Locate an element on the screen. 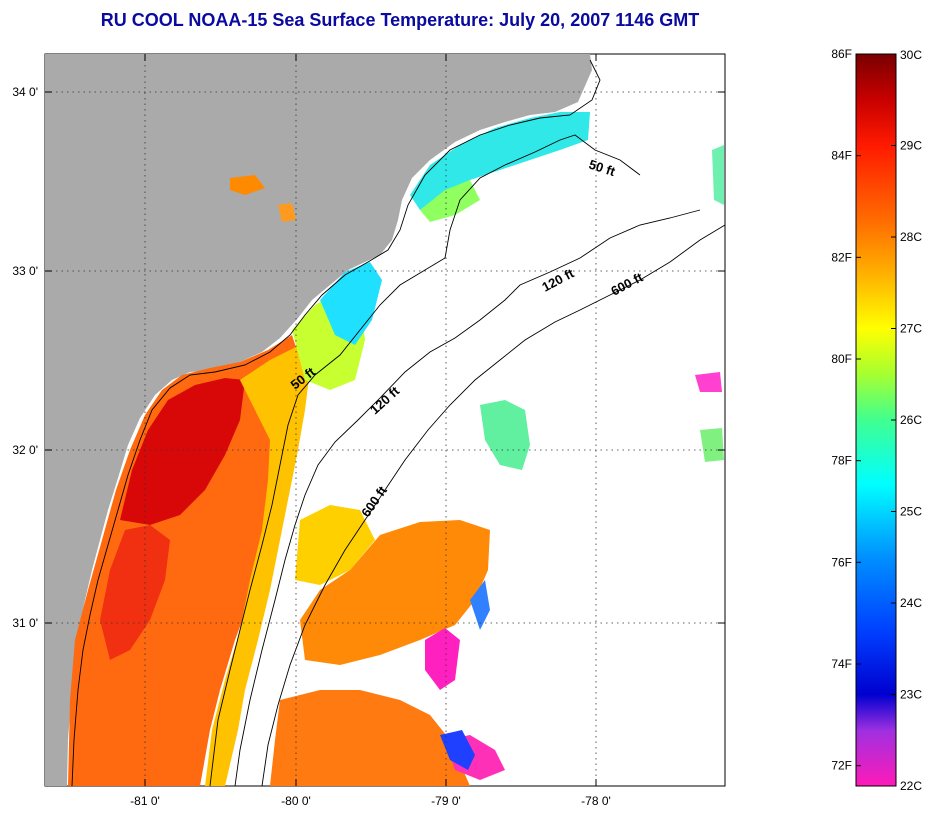  colorbar-c-label: 29C is located at coordinates (911, 146).